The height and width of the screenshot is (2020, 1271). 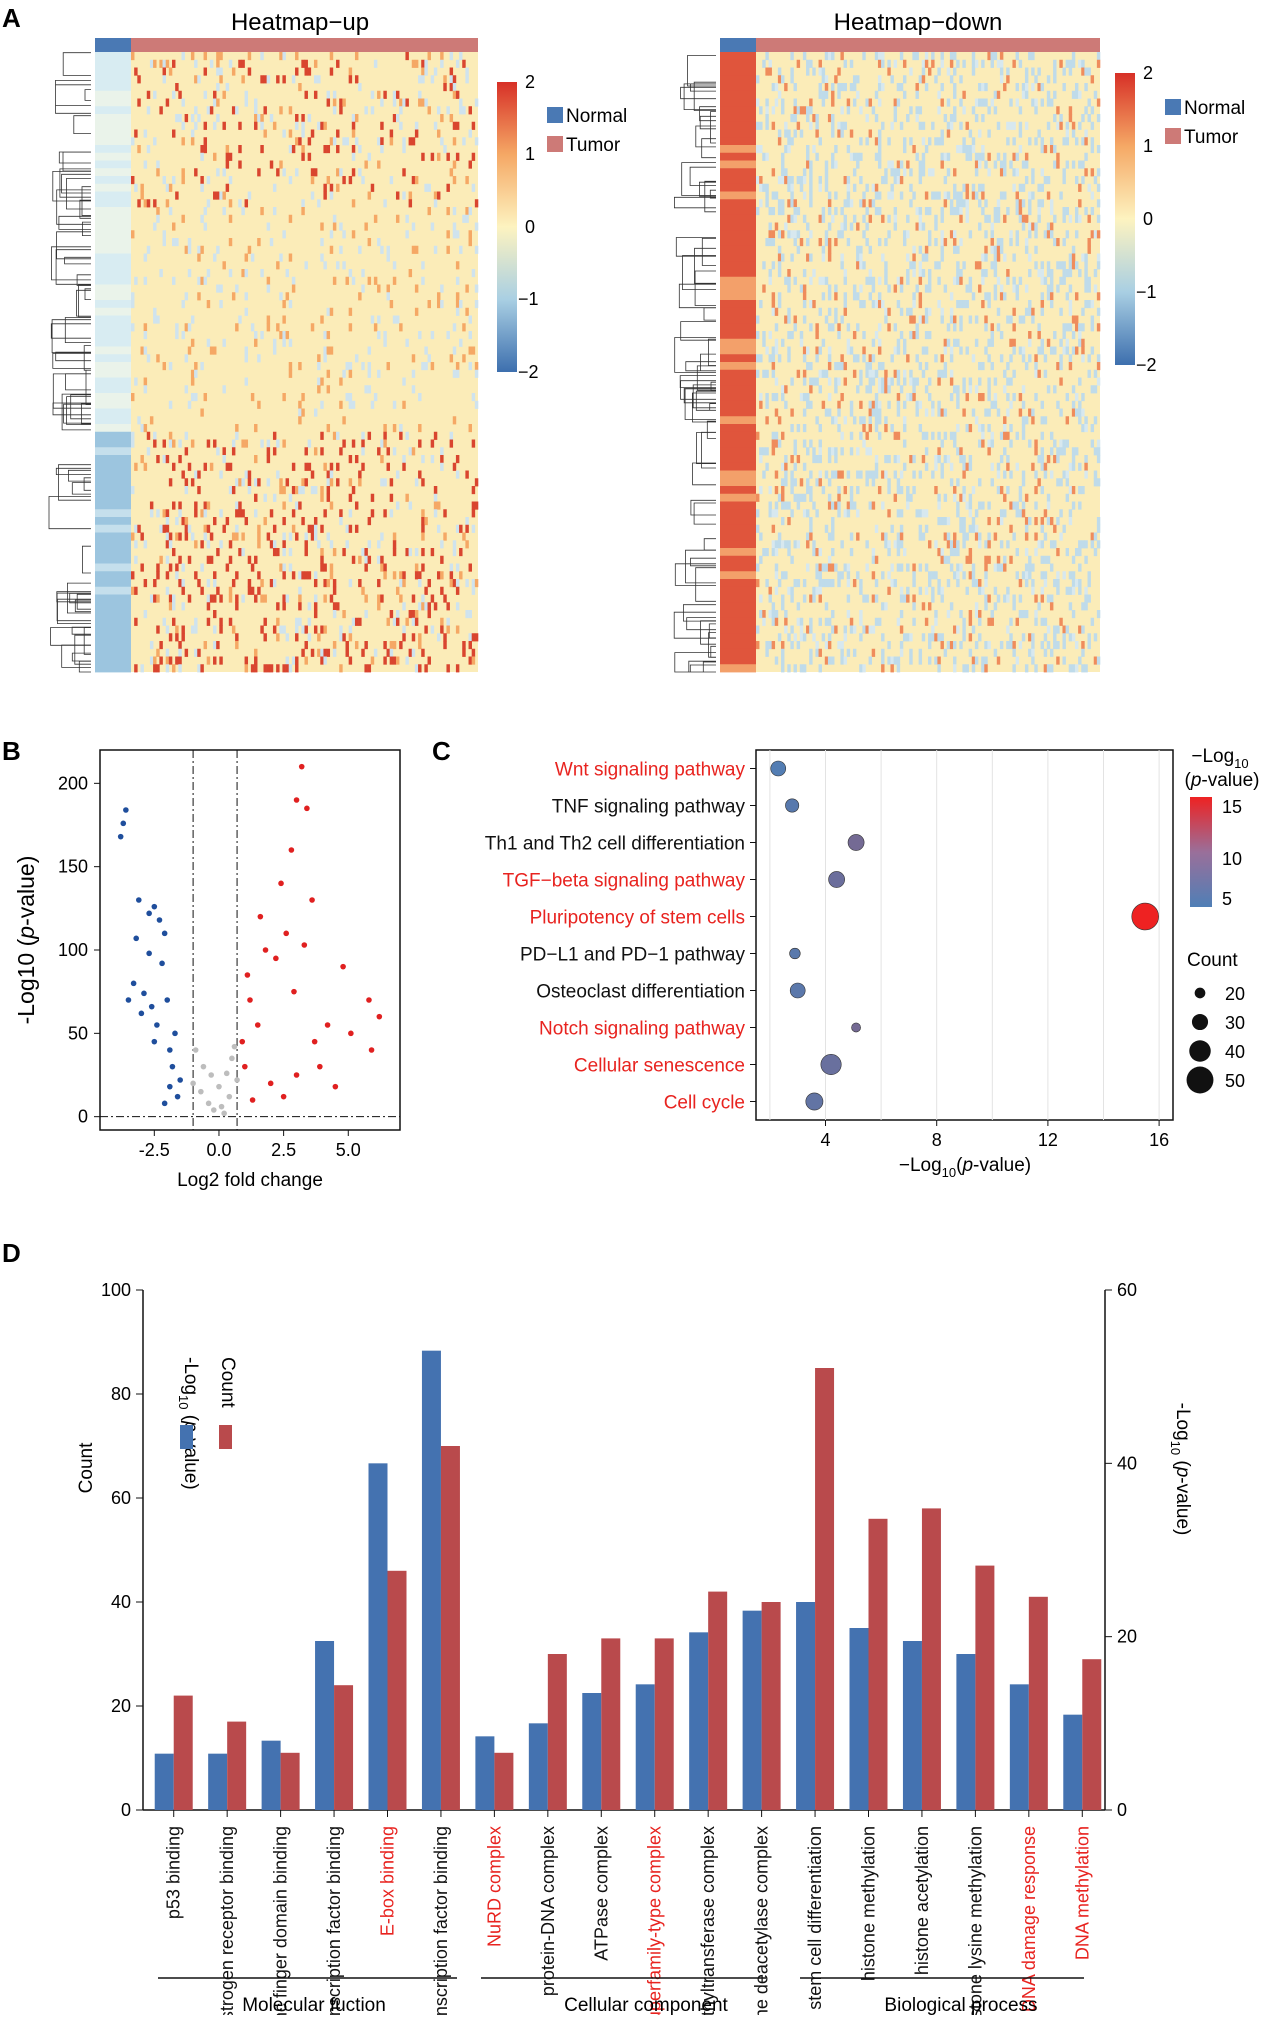 What do you see at coordinates (250, 940) in the screenshot?
I see `volcano-frame` at bounding box center [250, 940].